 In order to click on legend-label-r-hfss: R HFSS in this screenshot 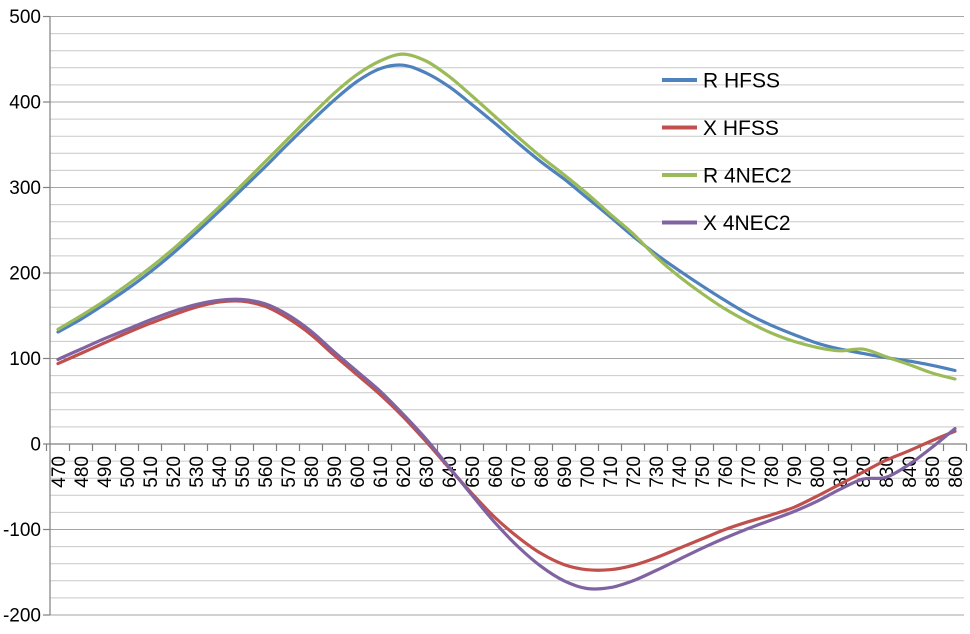, I will do `click(741, 81)`.